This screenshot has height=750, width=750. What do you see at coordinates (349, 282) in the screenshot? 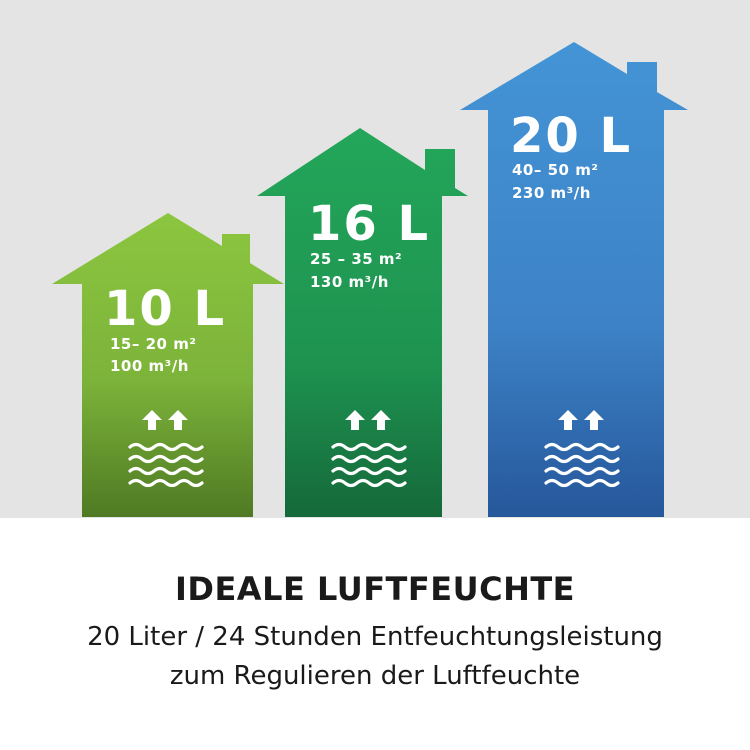
I see `house-airflow: 130 m³/h` at bounding box center [349, 282].